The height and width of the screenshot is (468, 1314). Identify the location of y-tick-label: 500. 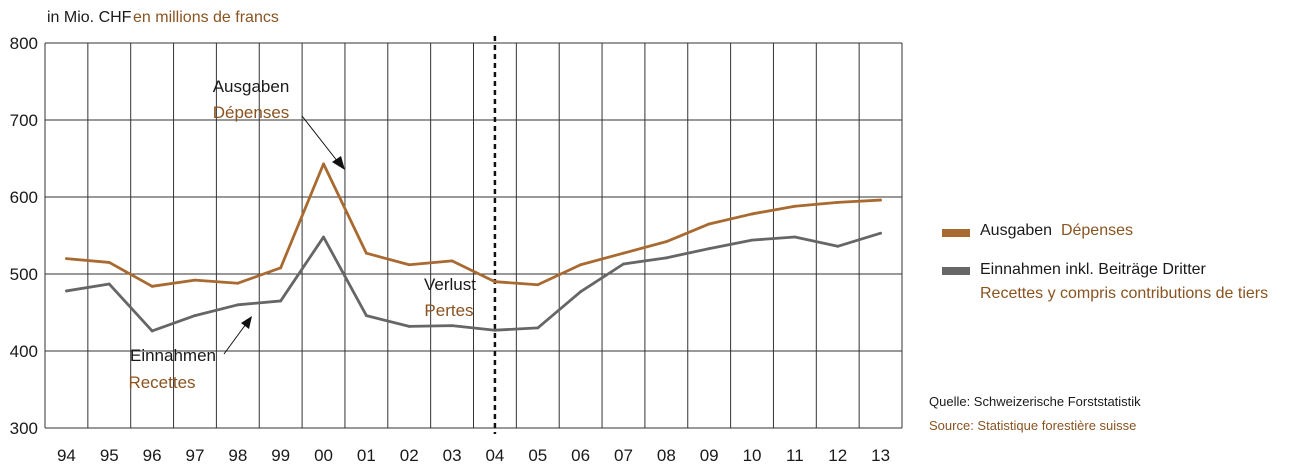
(24, 274).